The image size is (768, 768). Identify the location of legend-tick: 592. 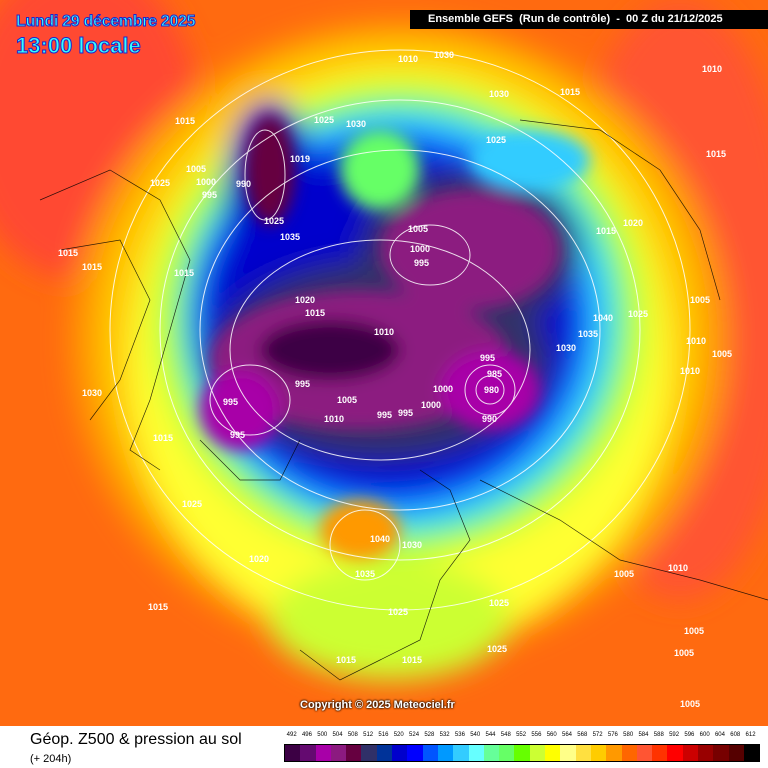
(674, 735).